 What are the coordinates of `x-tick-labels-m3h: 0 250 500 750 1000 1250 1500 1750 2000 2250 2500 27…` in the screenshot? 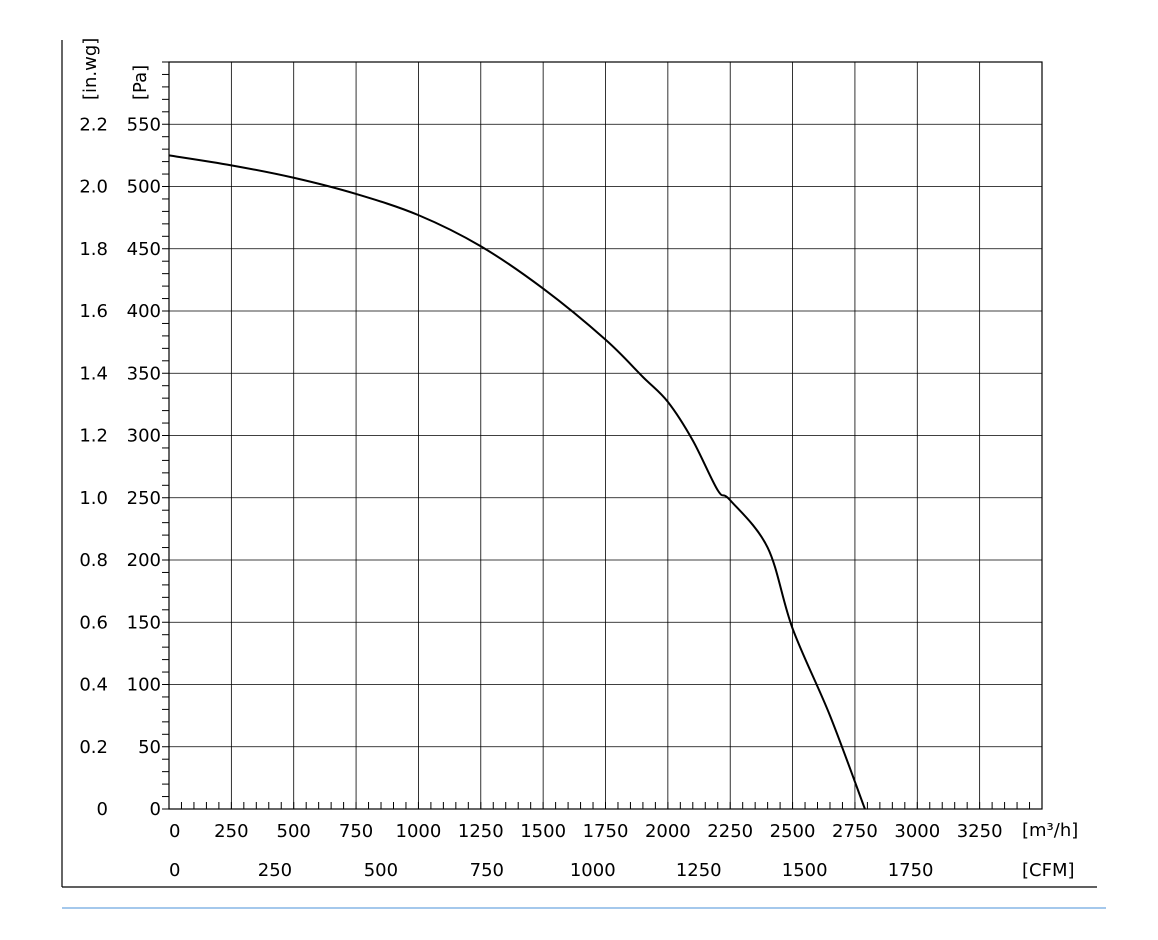 It's located at (586, 831).